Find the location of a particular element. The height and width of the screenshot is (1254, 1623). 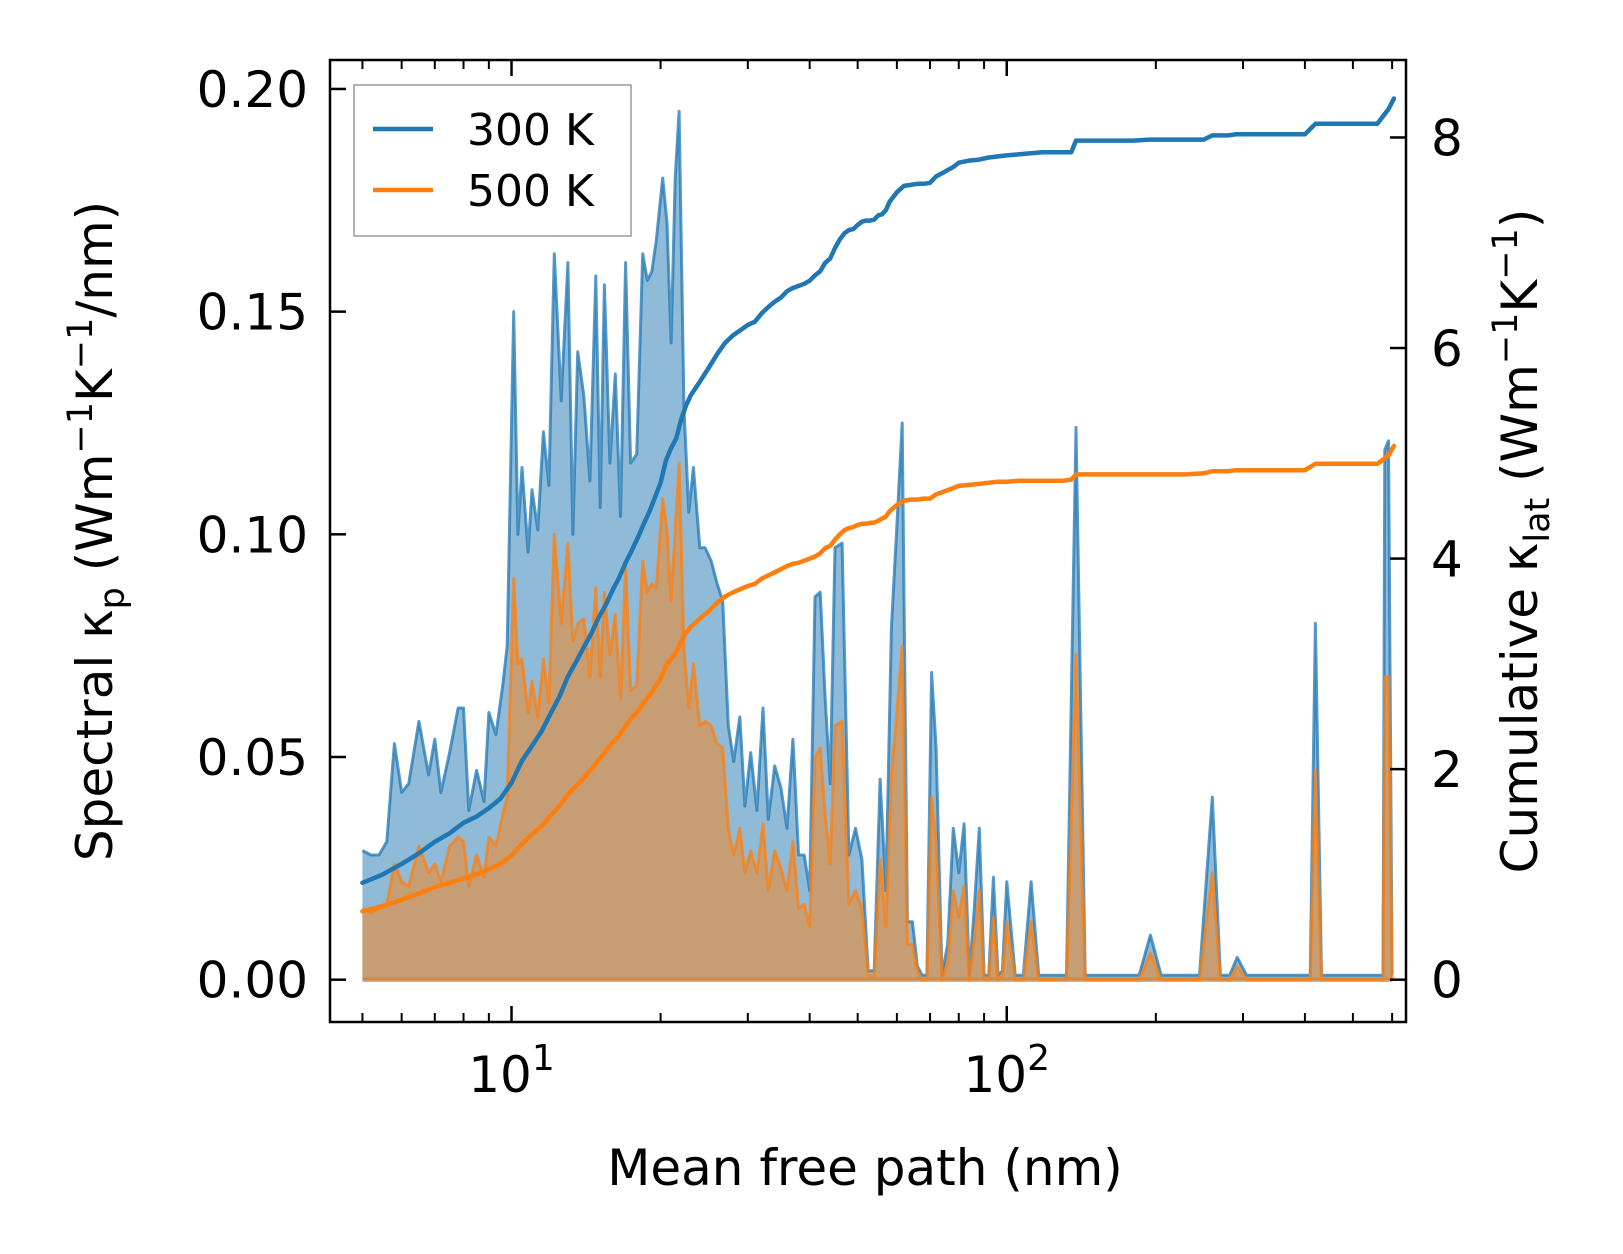

left-y-axis-title: Spectral κp (Wm−1K−1/nm) is located at coordinates (97, 531).